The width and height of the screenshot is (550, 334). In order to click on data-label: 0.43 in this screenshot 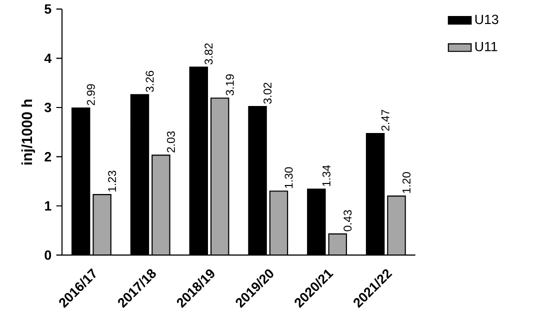, I will do `click(348, 221)`.